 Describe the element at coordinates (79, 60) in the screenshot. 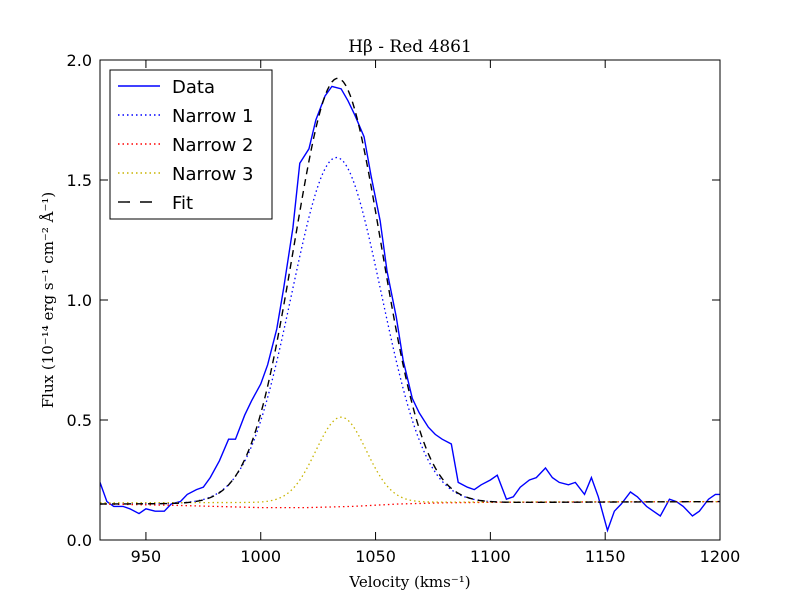

I see `y-tick-label: 2.0` at that location.